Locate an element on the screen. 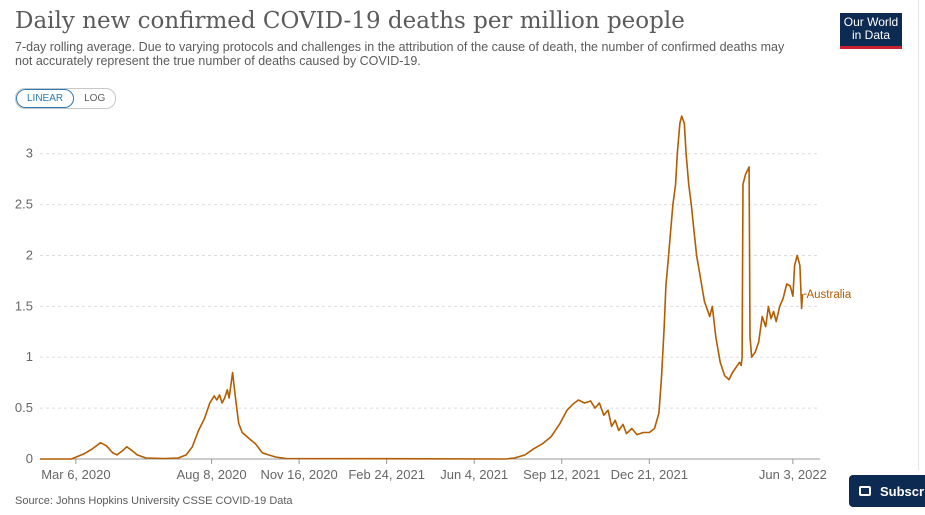 The height and width of the screenshot is (515, 925). subscribe-button: Subscri is located at coordinates (887, 491).